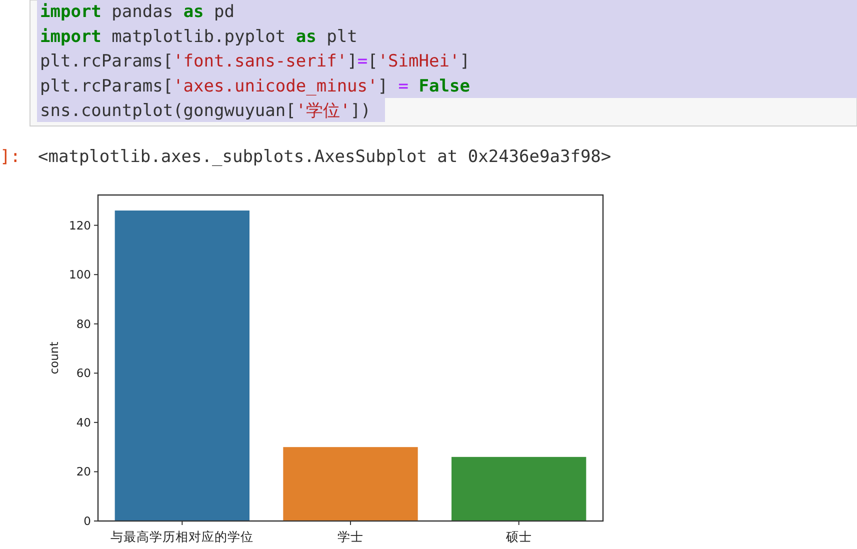 The height and width of the screenshot is (549, 857). Describe the element at coordinates (80, 225) in the screenshot. I see `y-tick-label: 120` at that location.